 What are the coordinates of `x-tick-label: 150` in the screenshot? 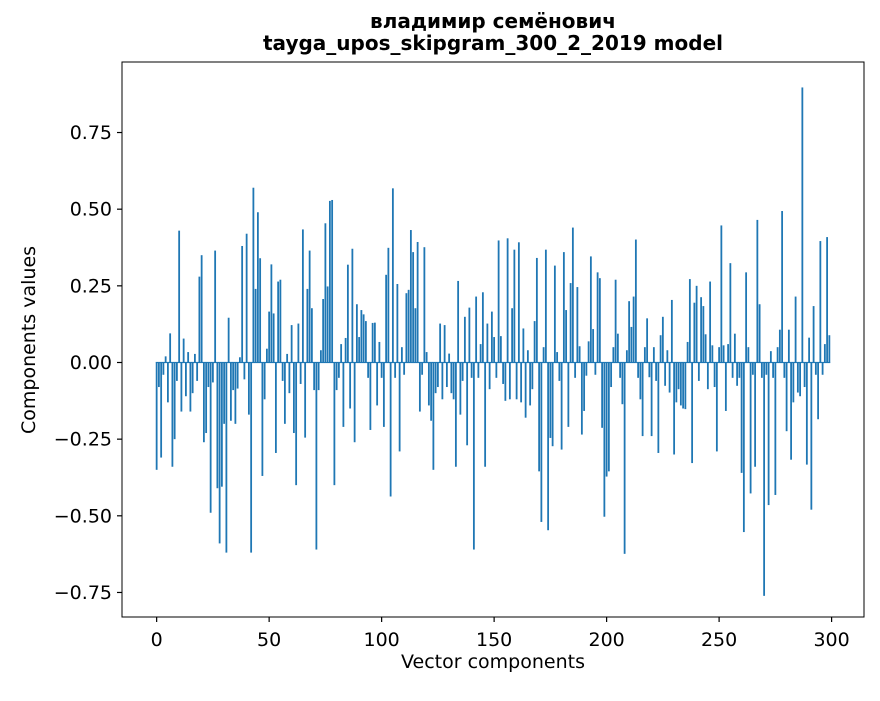 It's located at (494, 640).